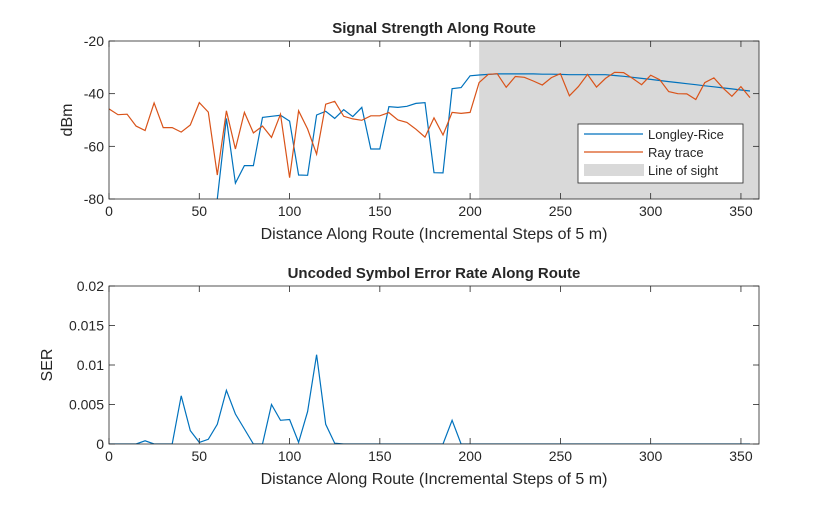  Describe the element at coordinates (86, 326) in the screenshot. I see `y-tick-label: 0.015` at that location.